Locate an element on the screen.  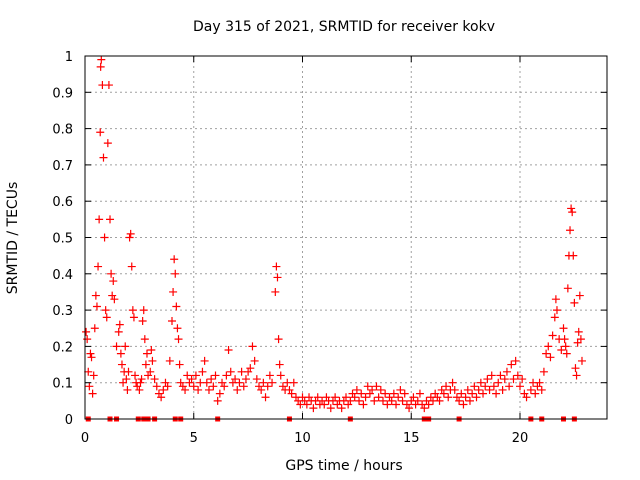
x-tick-label: 15 is located at coordinates (411, 438).